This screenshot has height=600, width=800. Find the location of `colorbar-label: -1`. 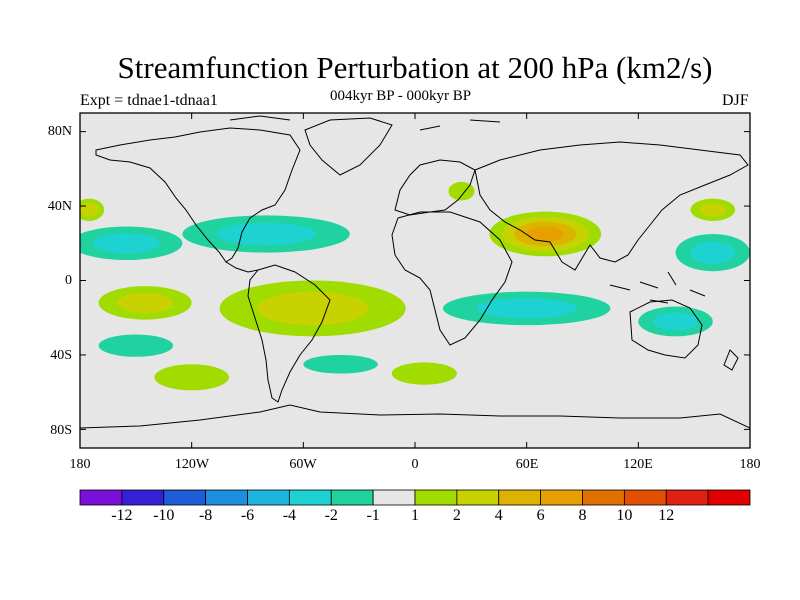

colorbar-label: -1 is located at coordinates (373, 515).